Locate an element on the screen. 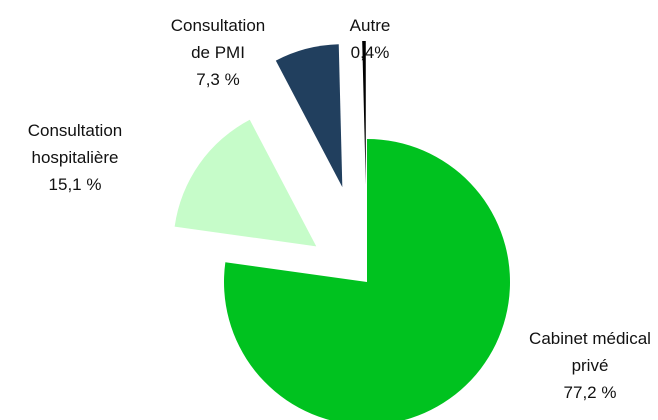  value-label: 7,3 % is located at coordinates (218, 79).